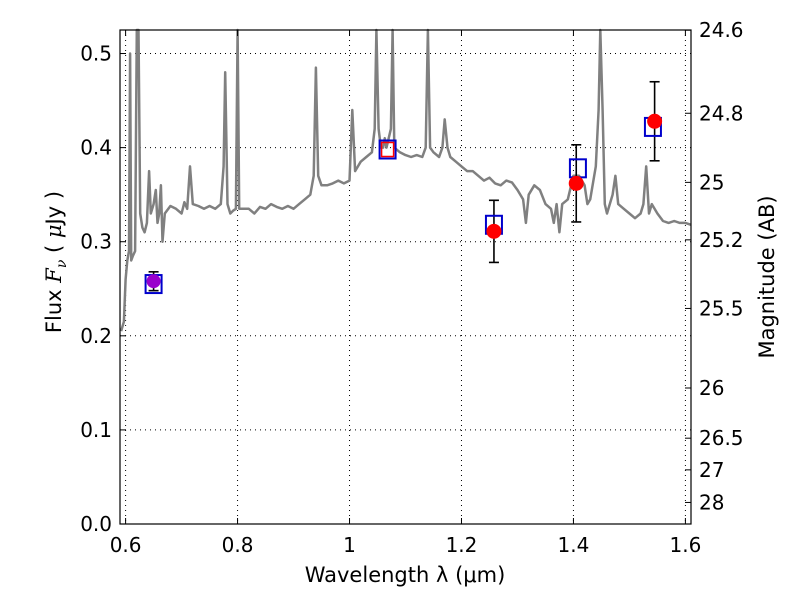 The image size is (800, 605). What do you see at coordinates (685, 545) in the screenshot?
I see `x-tick-label: 1.6` at bounding box center [685, 545].